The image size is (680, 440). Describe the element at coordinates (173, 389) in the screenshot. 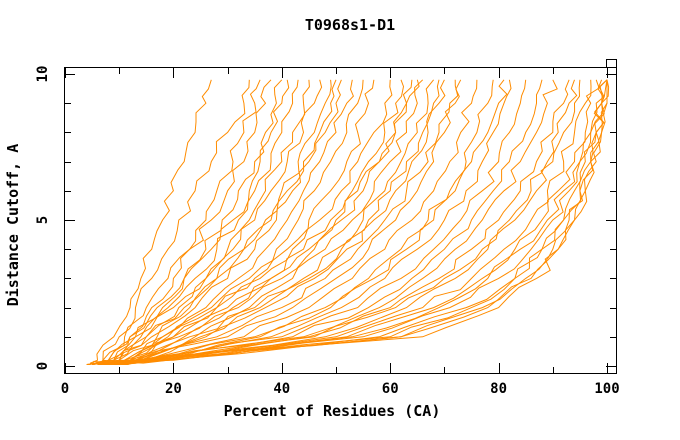

I see `x-tick-label: 20` at that location.